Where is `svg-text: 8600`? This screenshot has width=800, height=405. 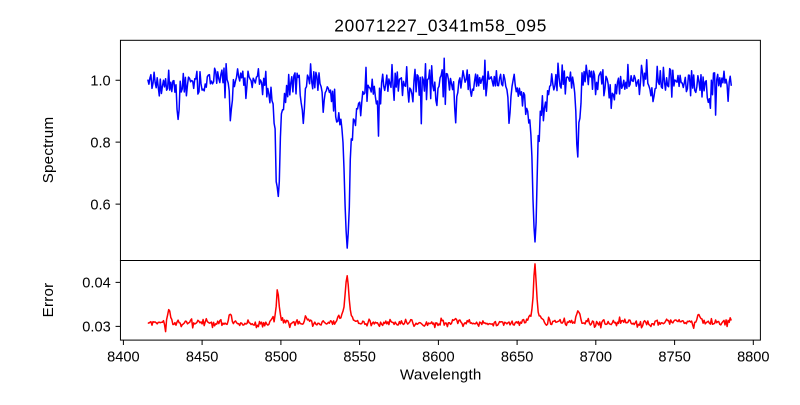
svg-text: 8600 is located at coordinates (438, 357).